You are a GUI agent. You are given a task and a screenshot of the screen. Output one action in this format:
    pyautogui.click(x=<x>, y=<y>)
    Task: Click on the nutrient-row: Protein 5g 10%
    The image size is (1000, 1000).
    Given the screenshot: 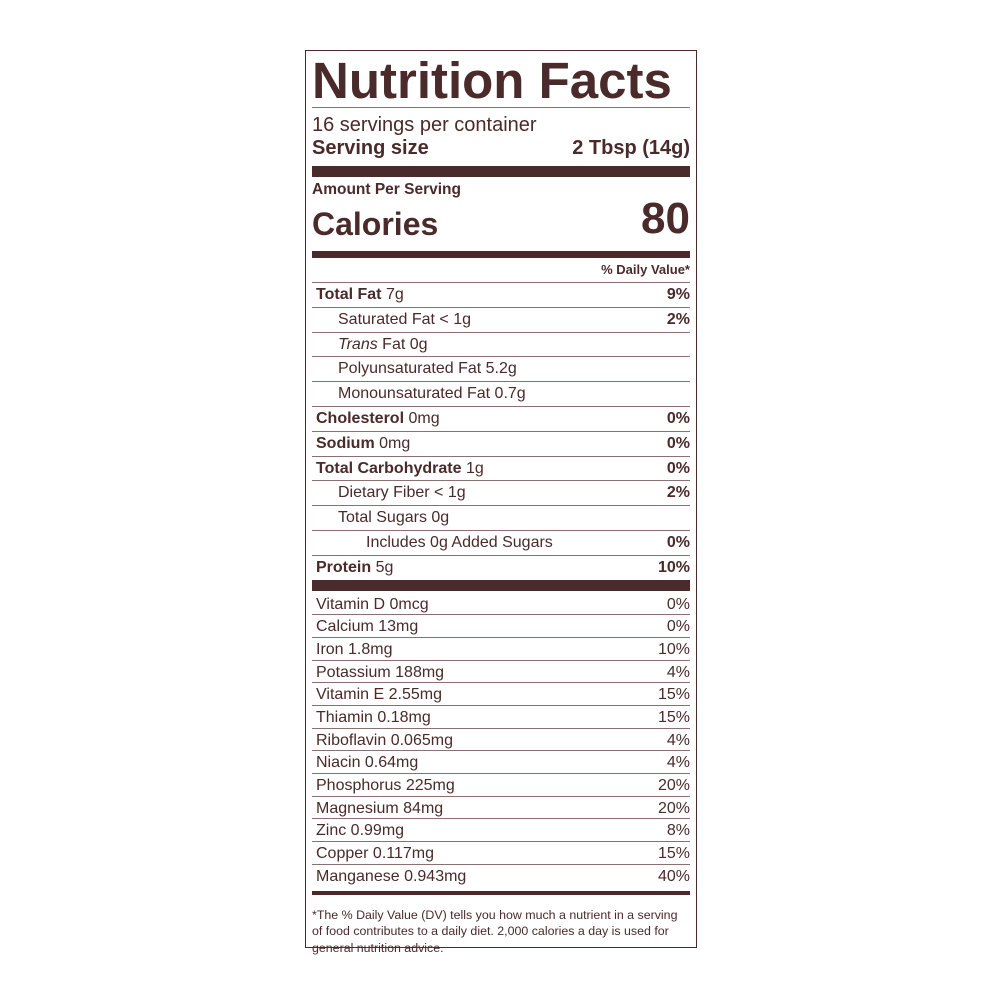 What is the action you would take?
    pyautogui.click(x=501, y=567)
    